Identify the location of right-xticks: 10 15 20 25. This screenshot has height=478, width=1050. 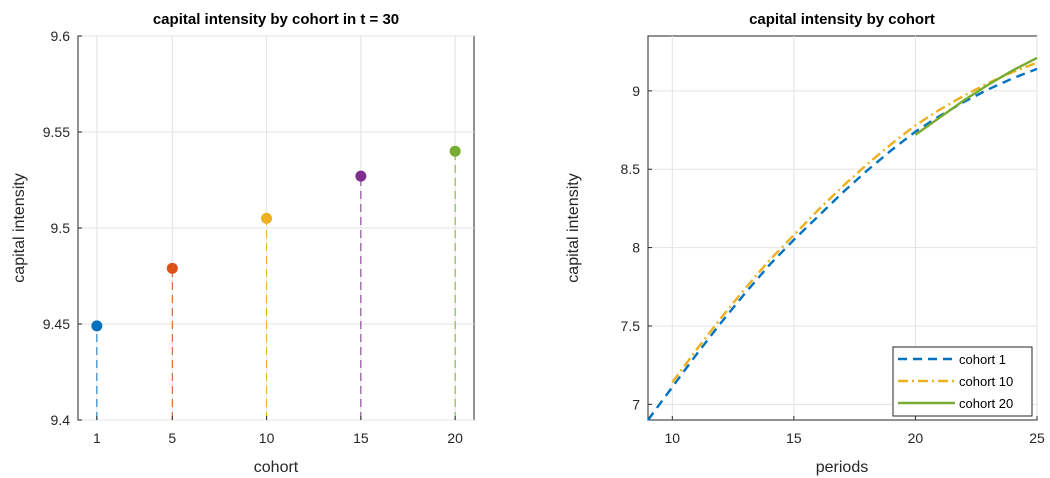
(855, 431).